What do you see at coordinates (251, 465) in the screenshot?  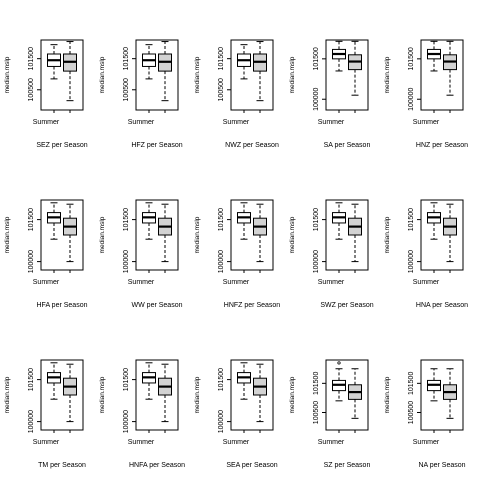 I see `x-axis-title: SEA per Season` at bounding box center [251, 465].